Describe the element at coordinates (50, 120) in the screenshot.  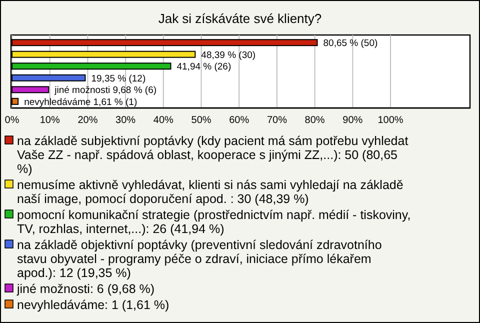
I see `x-tick-label: 10%` at that location.